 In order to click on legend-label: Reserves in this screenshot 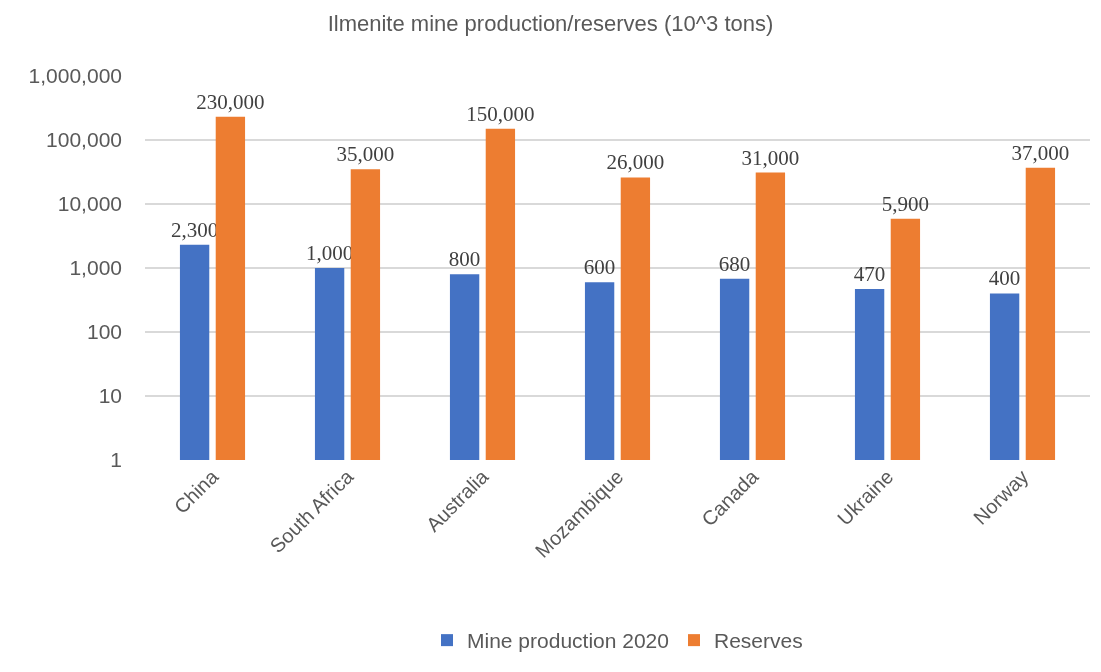, I will do `click(758, 641)`.